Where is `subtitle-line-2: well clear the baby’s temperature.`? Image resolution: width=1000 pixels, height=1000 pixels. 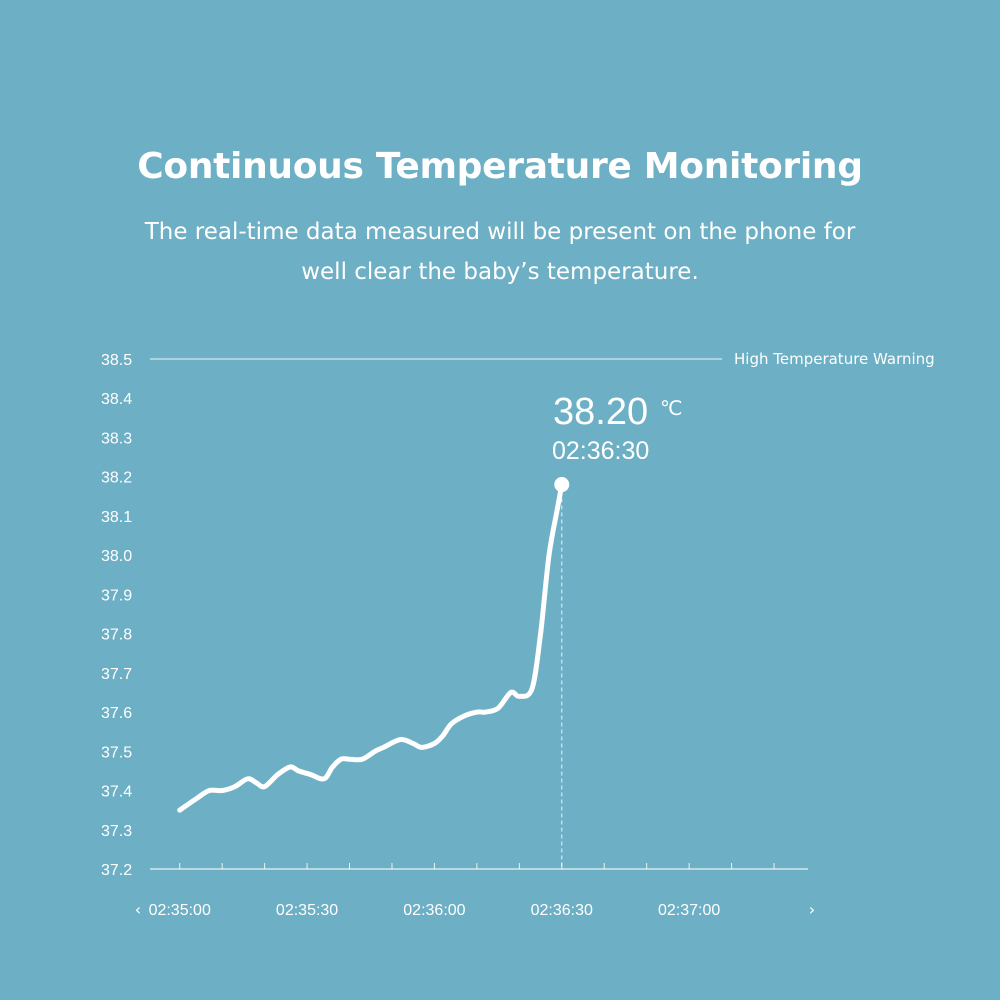 subtitle-line-2: well clear the baby’s temperature. is located at coordinates (500, 272).